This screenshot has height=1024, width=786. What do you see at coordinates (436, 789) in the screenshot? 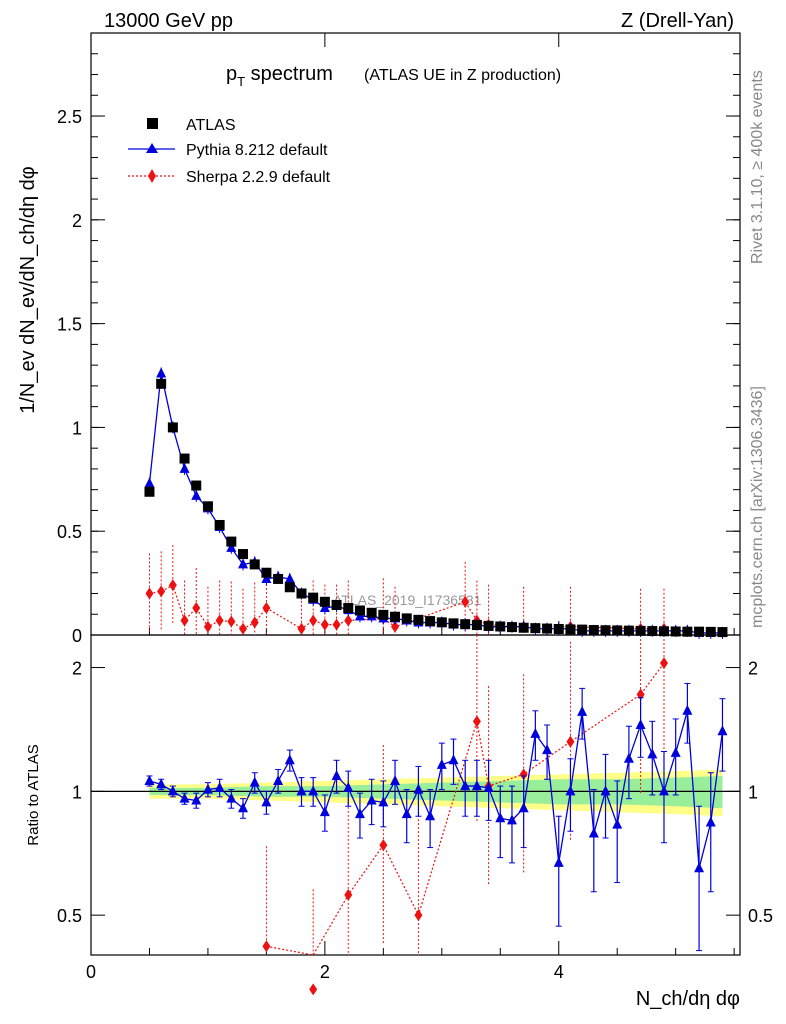
I see `pythia-ratio-line` at bounding box center [436, 789].